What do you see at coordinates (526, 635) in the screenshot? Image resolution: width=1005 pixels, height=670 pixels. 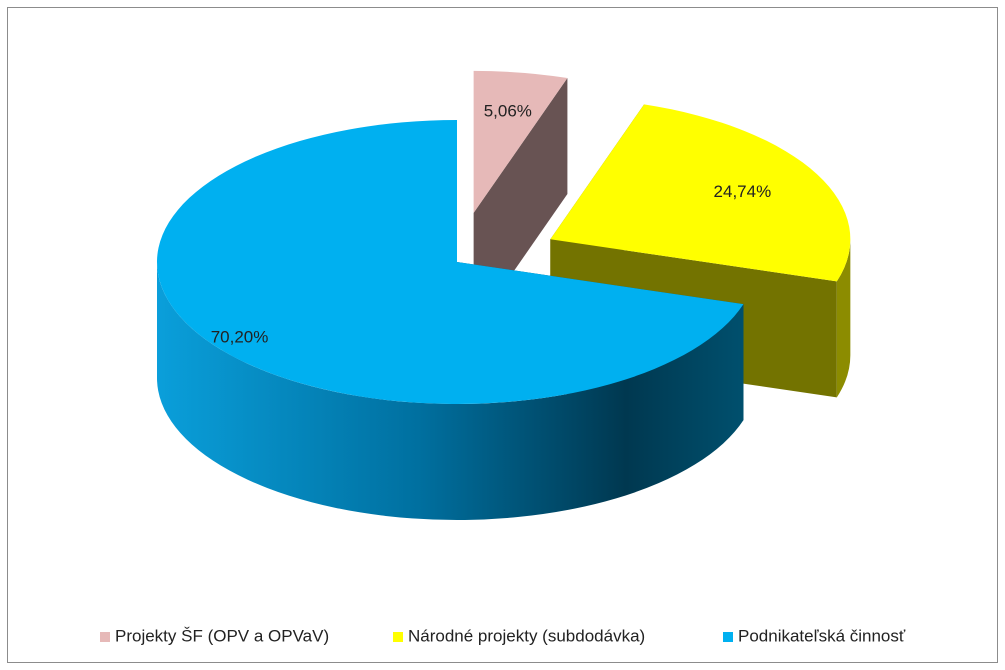 I see `legend-label: Národné projekty (subdodávka)` at bounding box center [526, 635].